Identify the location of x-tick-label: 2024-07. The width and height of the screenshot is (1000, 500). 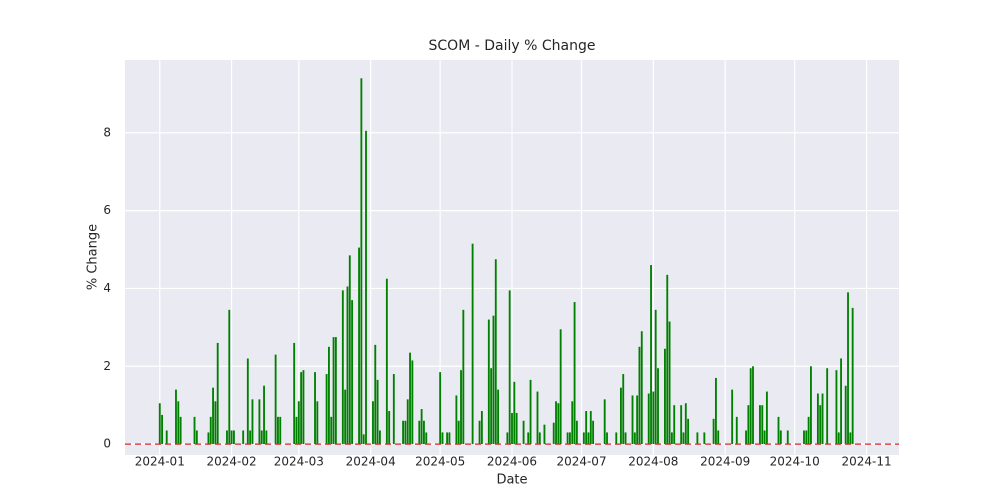
(581, 462).